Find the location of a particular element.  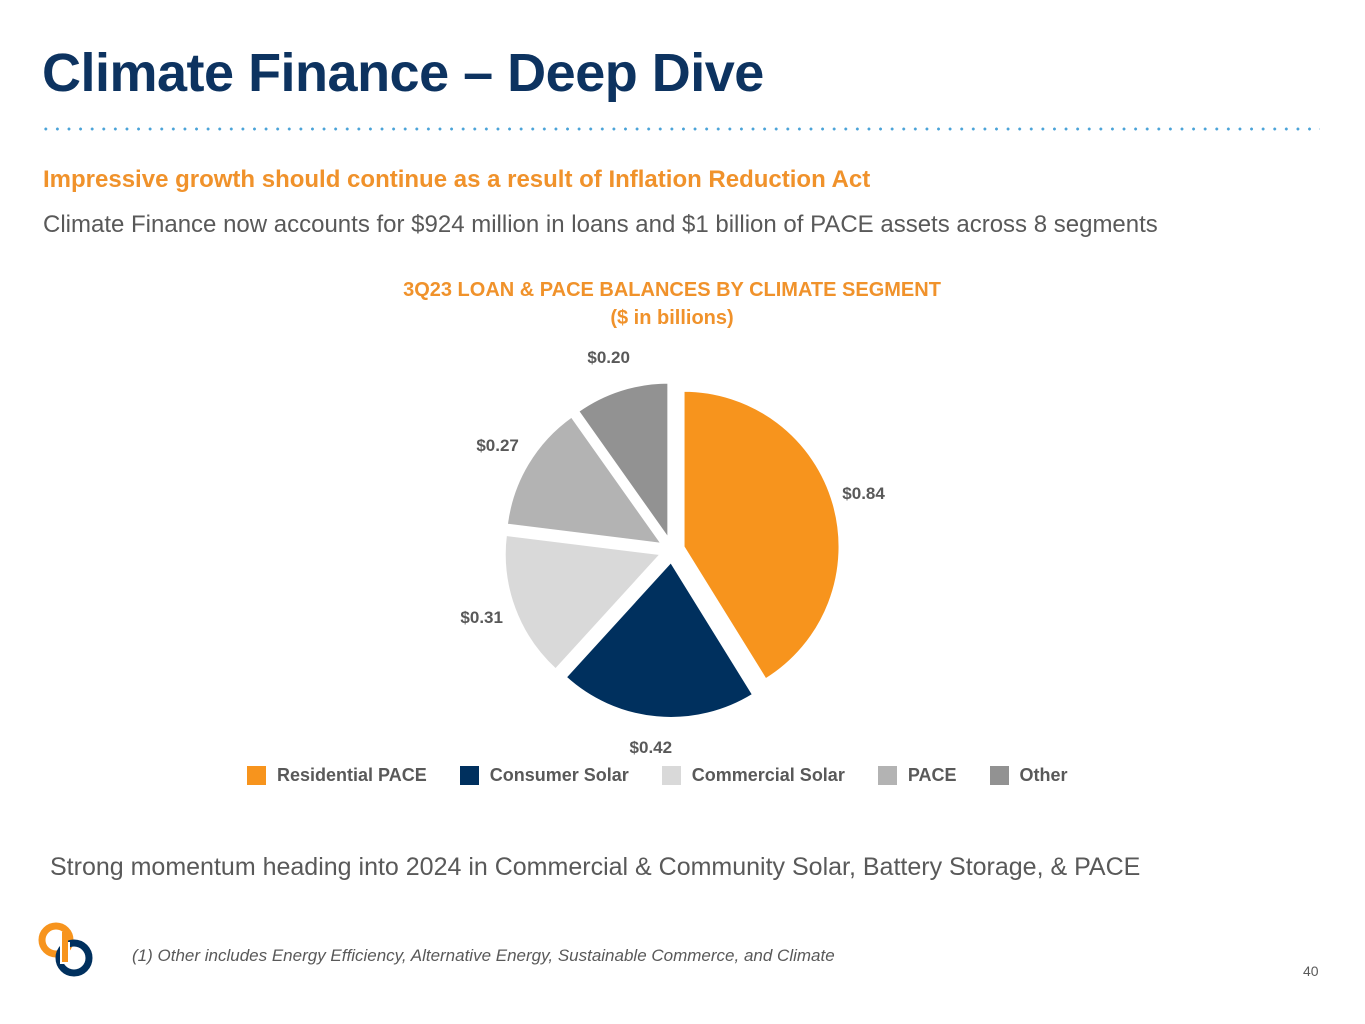

logo-navy-ring is located at coordinates (74, 958).